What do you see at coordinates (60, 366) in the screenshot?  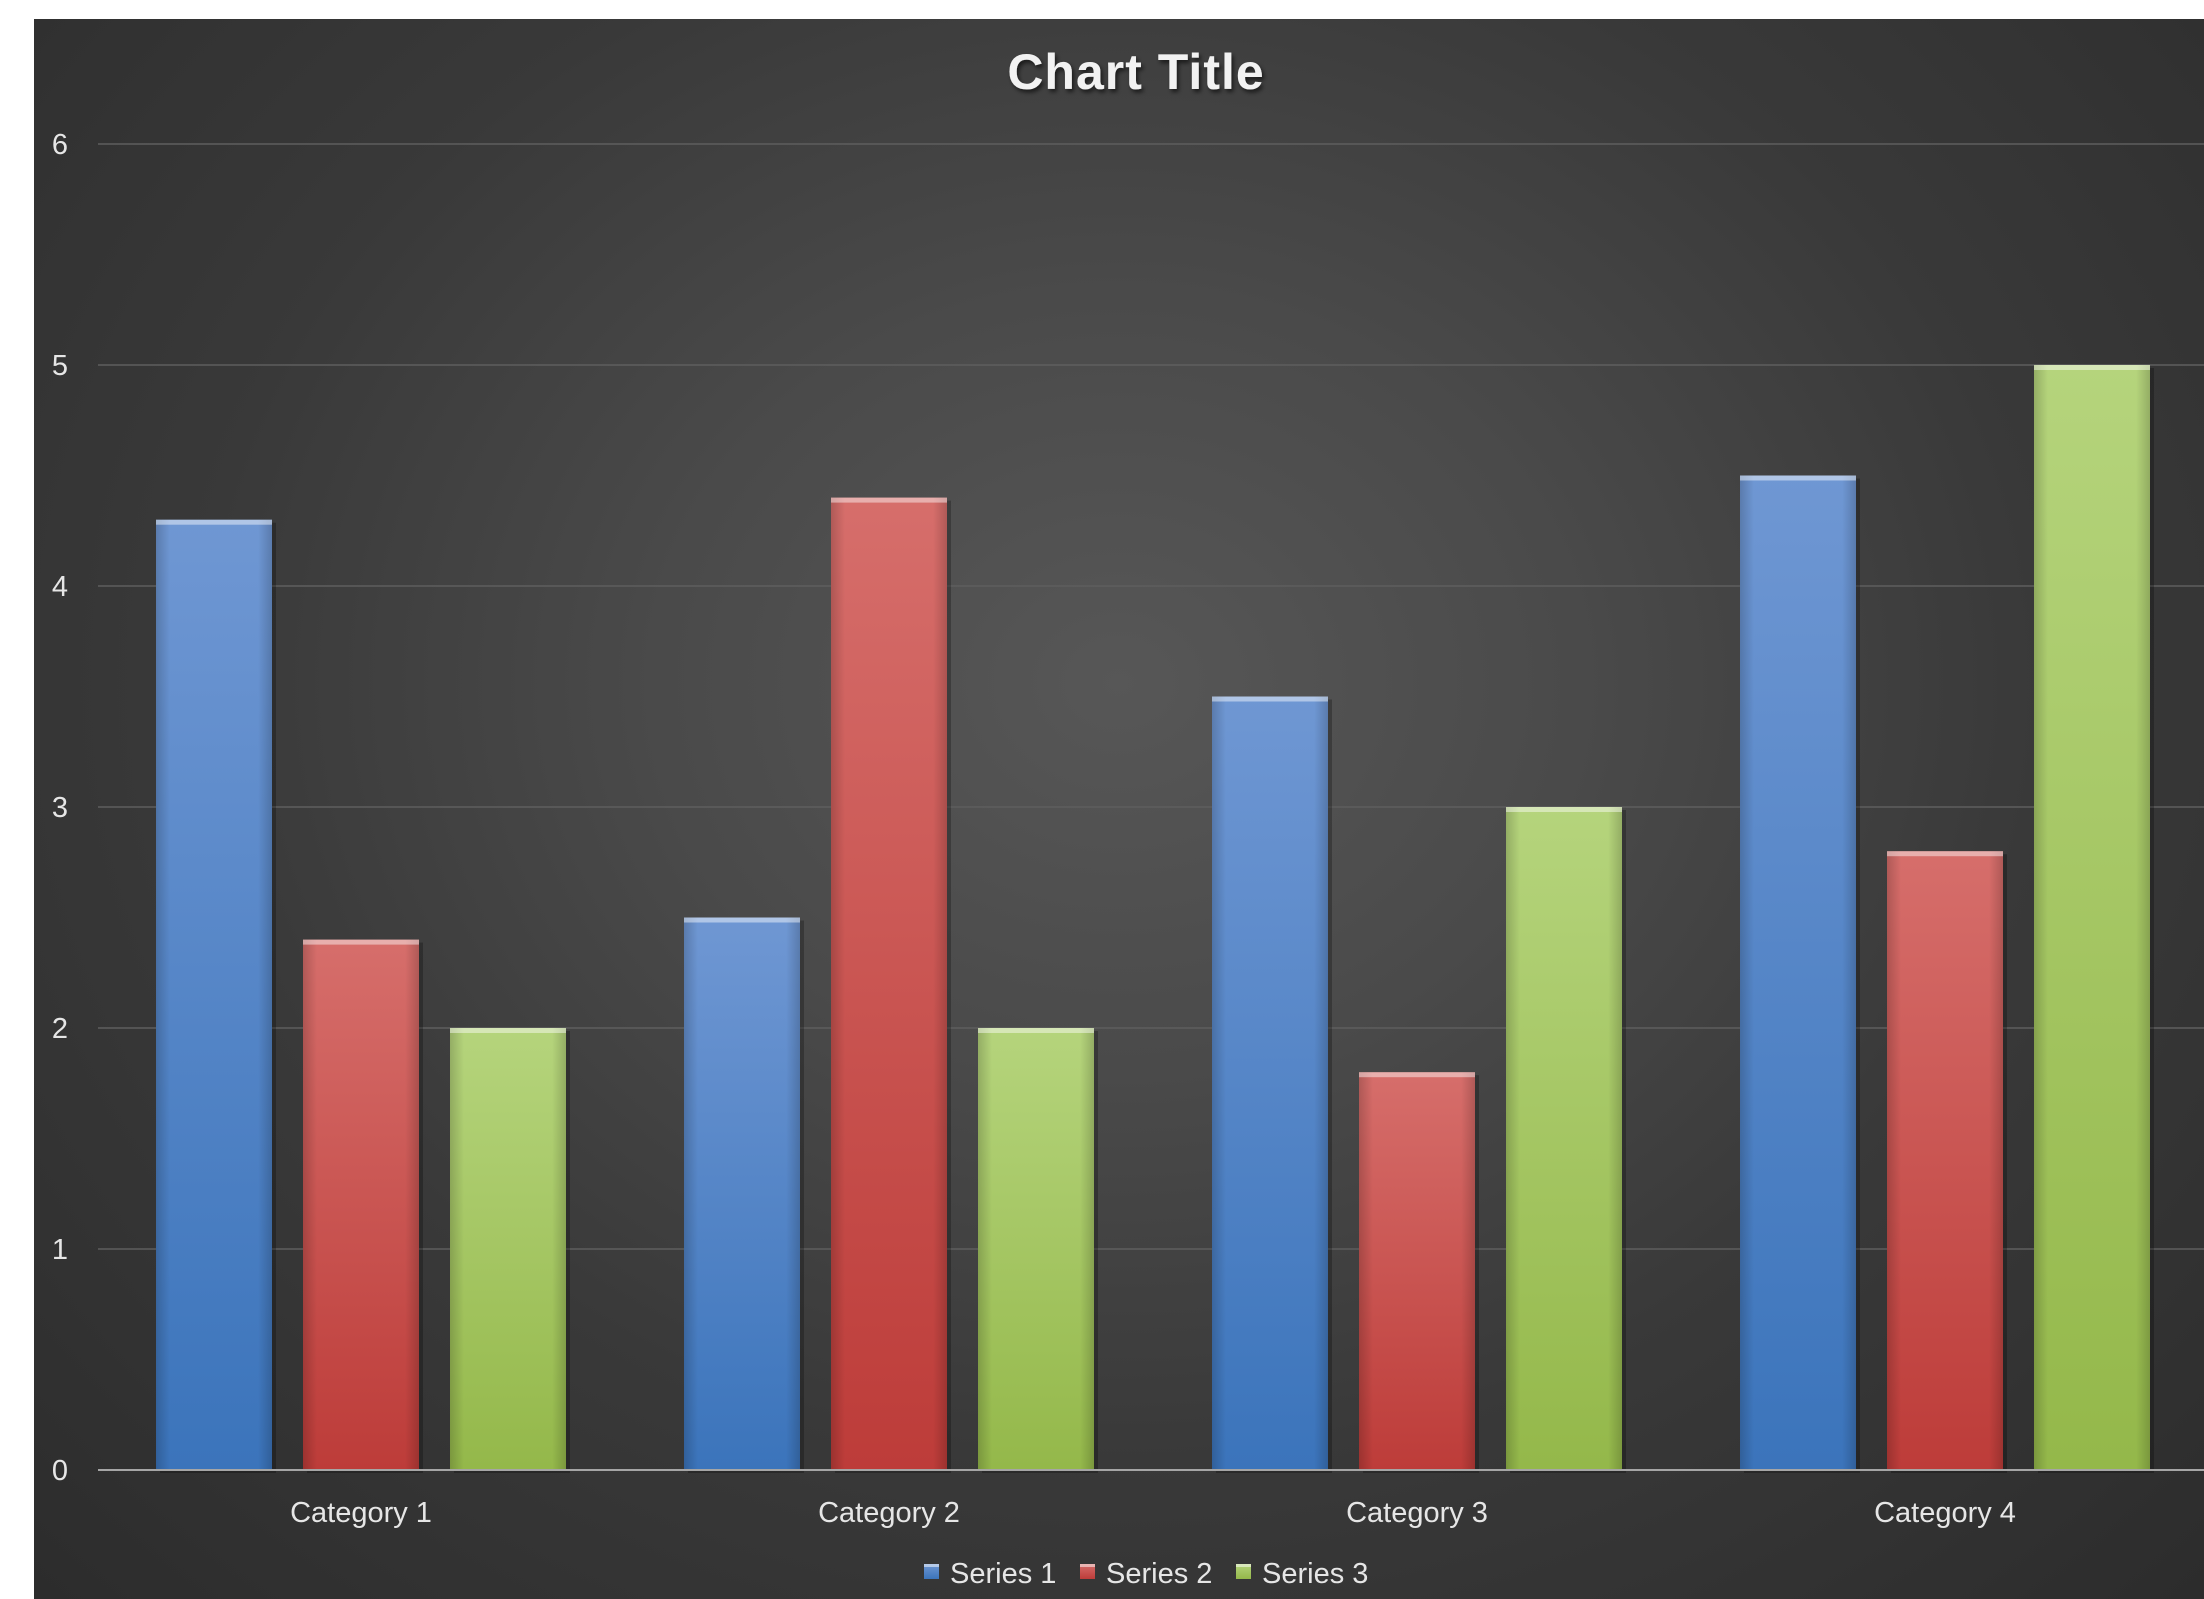 I see `y-tick-label: 5` at bounding box center [60, 366].